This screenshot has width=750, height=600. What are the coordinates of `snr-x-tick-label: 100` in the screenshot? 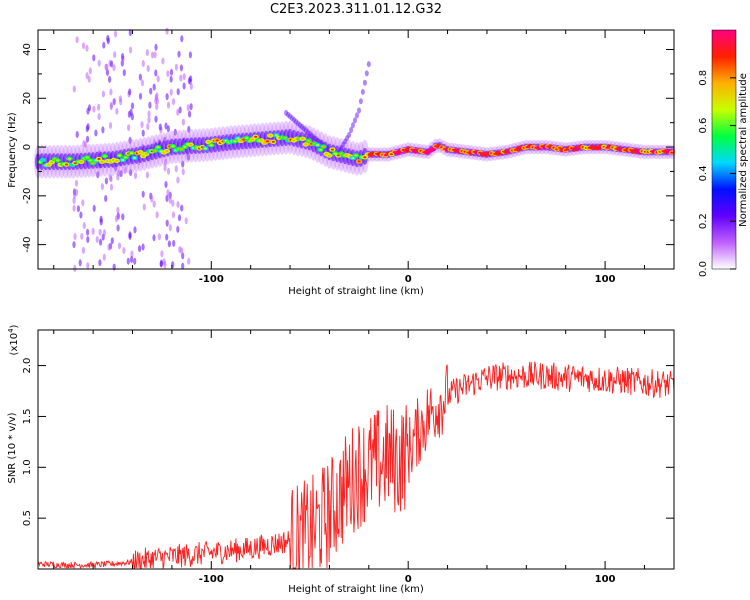 It's located at (605, 579).